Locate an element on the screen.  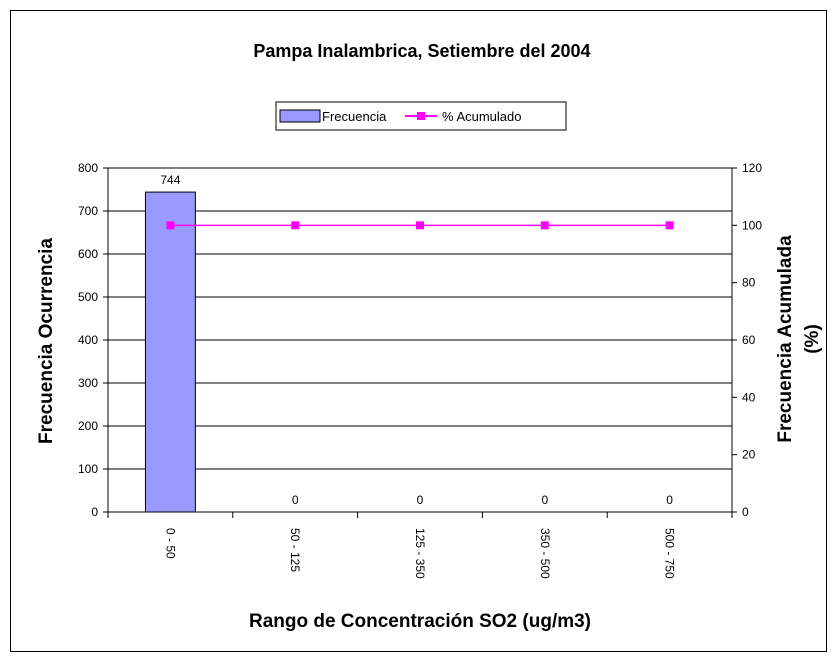
bars is located at coordinates (170, 352).